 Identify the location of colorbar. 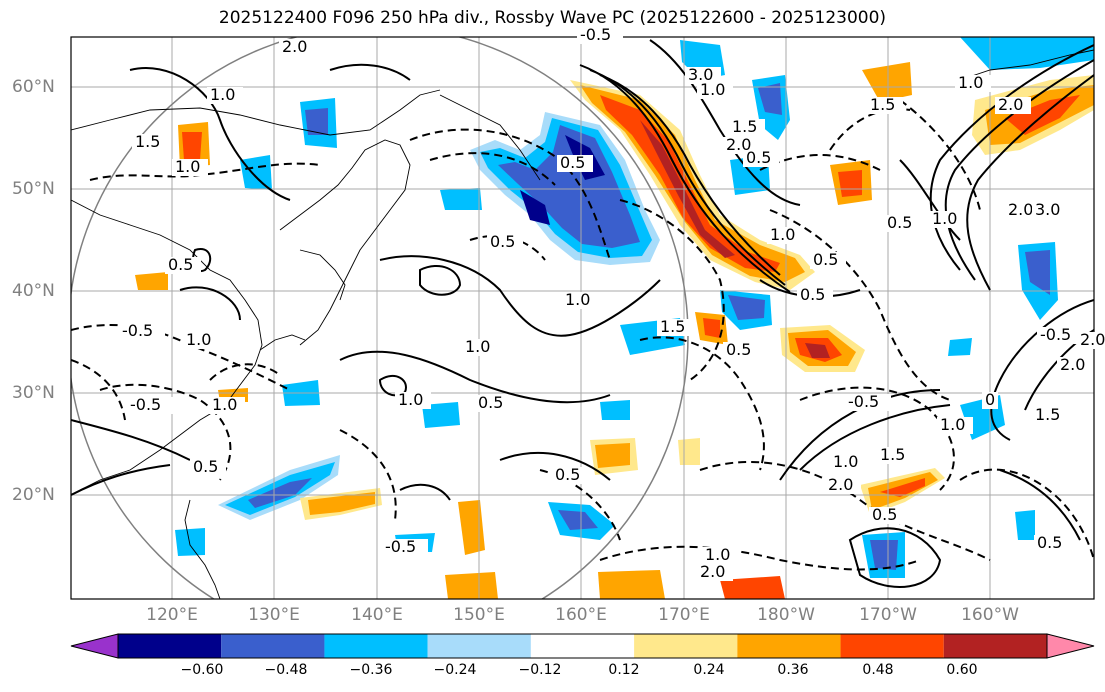
(582, 646).